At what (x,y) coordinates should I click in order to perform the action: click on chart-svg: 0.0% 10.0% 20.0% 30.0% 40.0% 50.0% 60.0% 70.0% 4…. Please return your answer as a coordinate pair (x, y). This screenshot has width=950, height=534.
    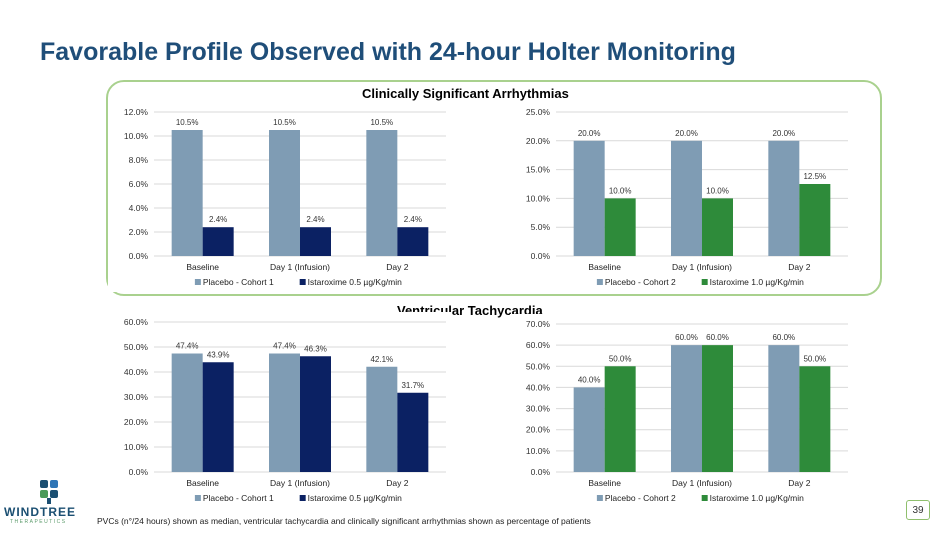
    Looking at the image, I should click on (687, 411).